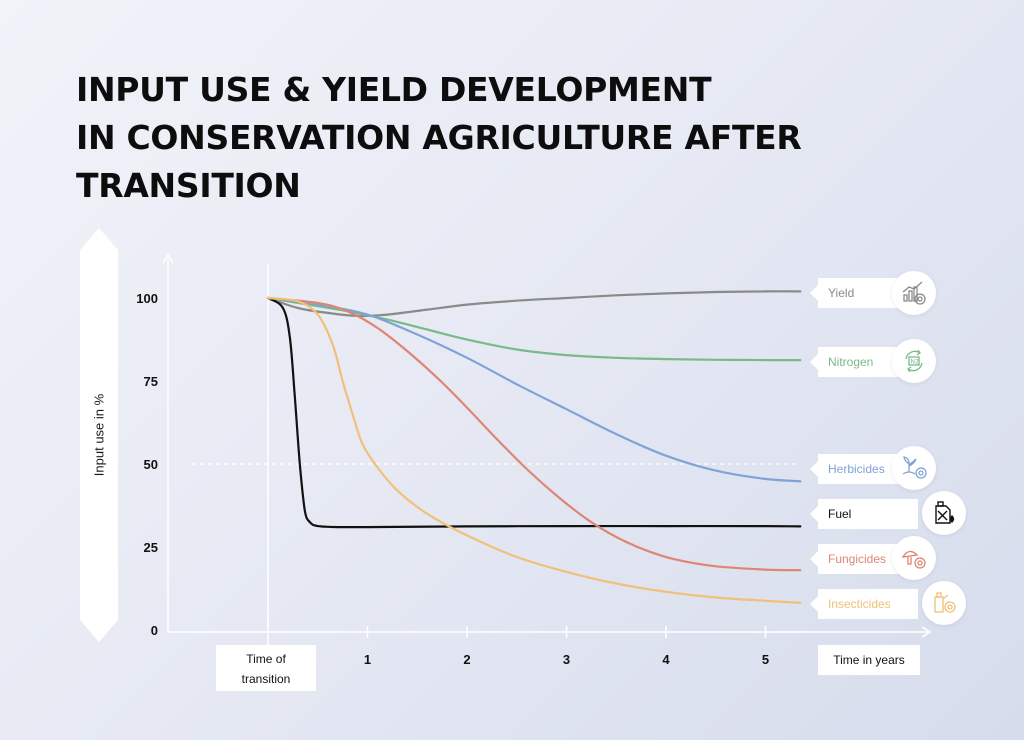 The image size is (1024, 740). Describe the element at coordinates (666, 659) in the screenshot. I see `x-tick-label: 4` at that location.